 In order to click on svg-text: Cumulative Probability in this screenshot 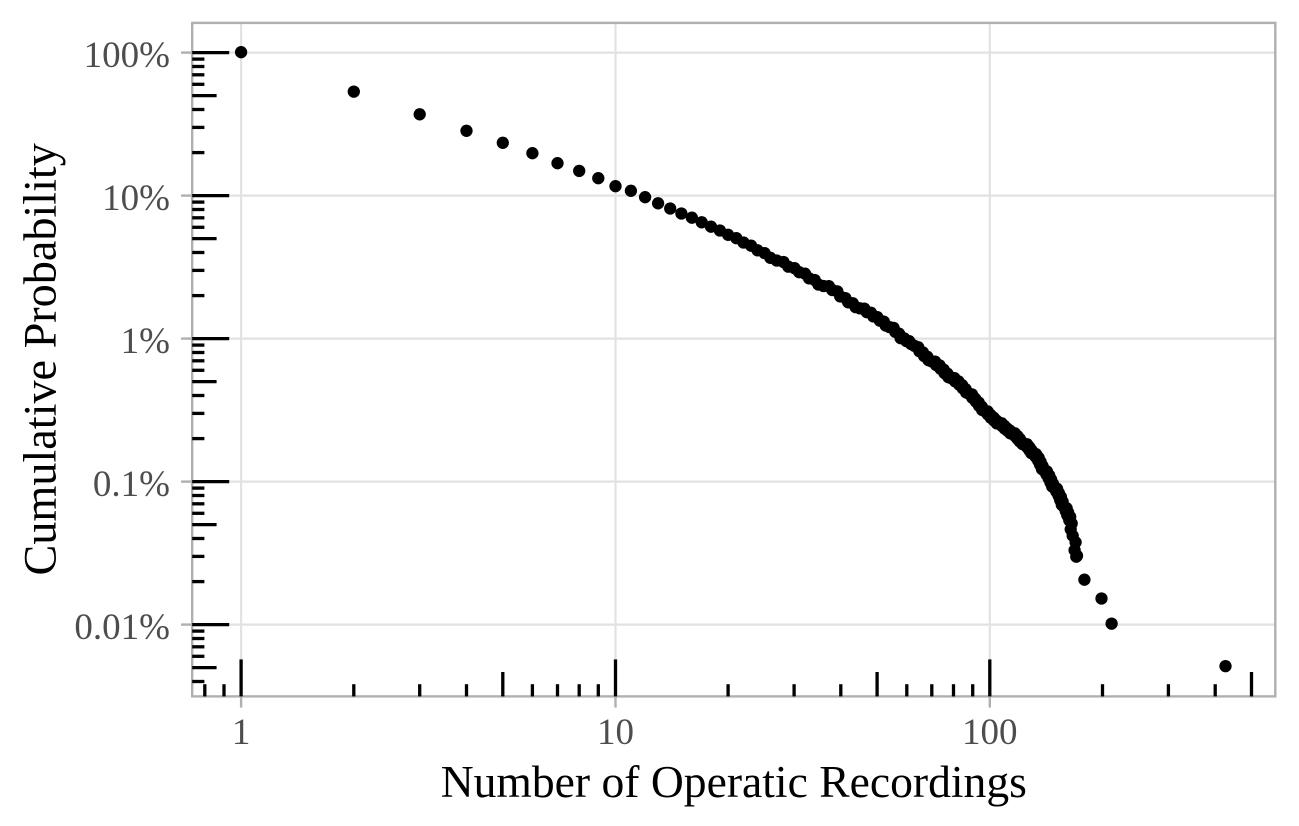, I will do `click(39, 359)`.